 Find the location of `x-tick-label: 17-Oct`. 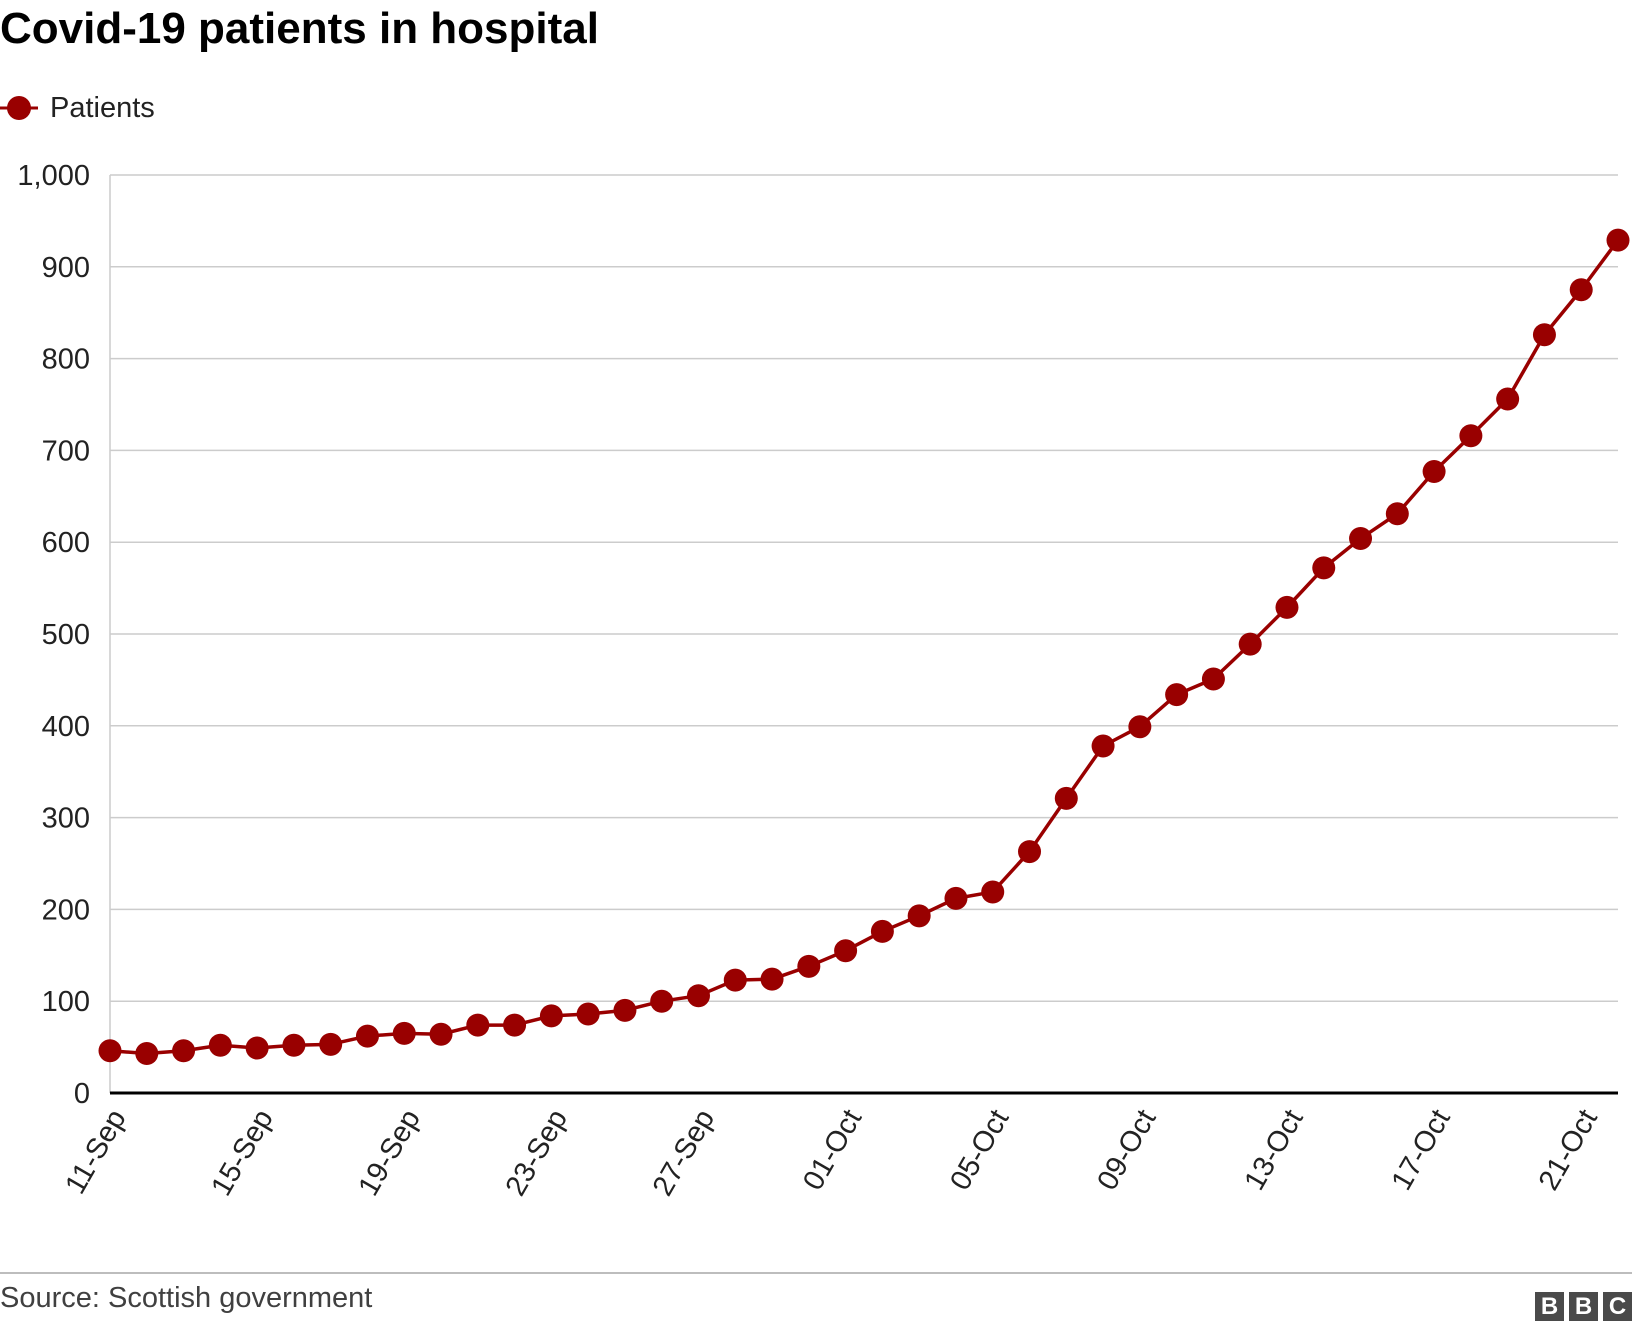

x-tick-label: 17-Oct is located at coordinates (1421, 1149).